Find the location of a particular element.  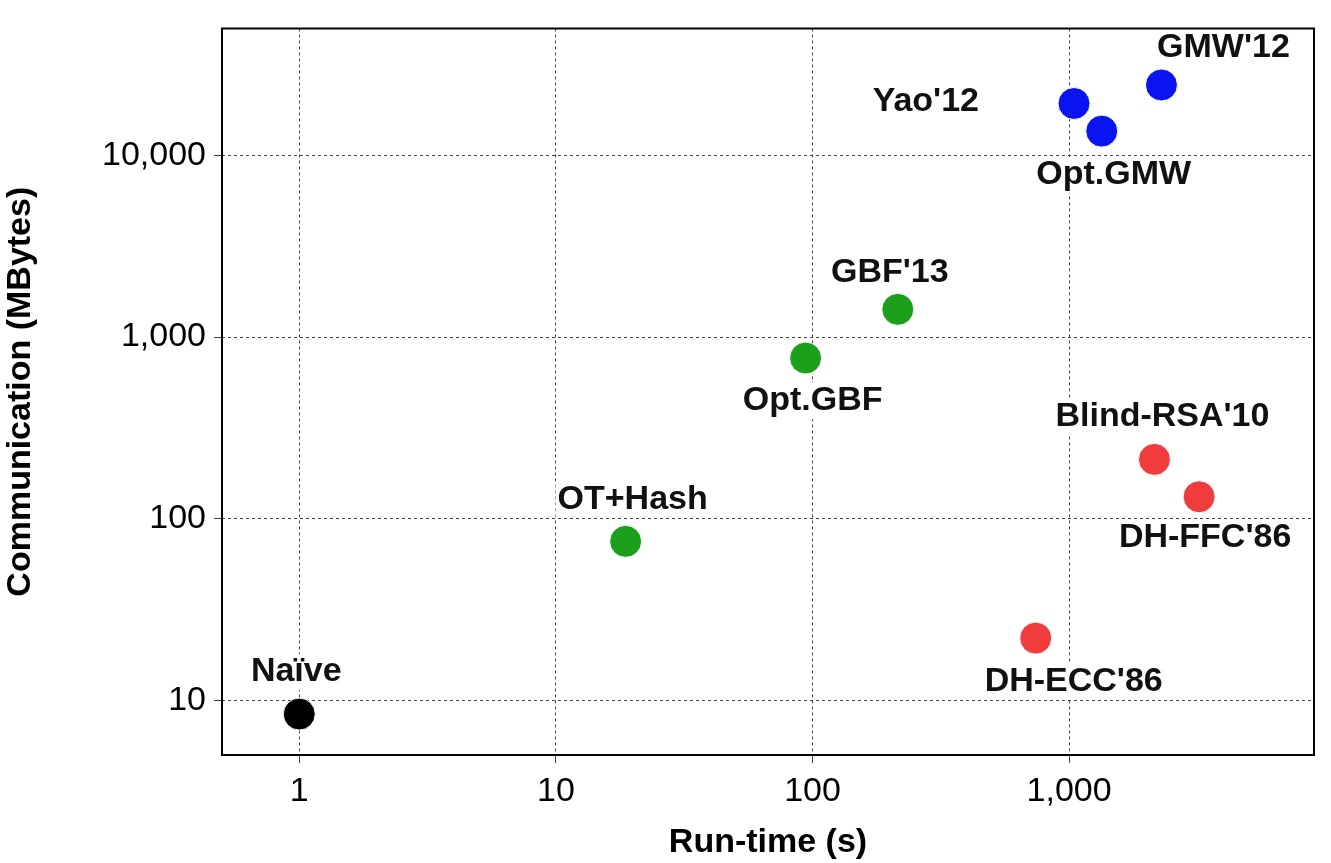

y-tick-label: 10,000 is located at coordinates (154, 152).